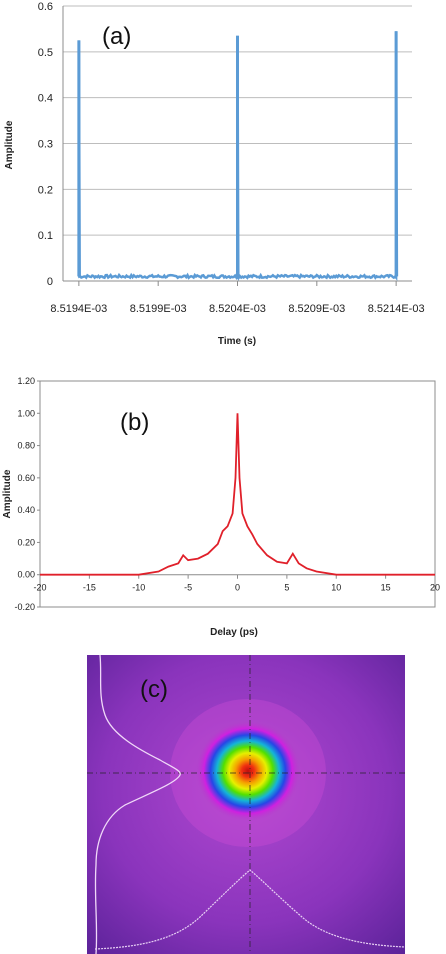 Image resolution: width=446 pixels, height=954 pixels. I want to click on b-ytick-label: -0.20, so click(24, 607).